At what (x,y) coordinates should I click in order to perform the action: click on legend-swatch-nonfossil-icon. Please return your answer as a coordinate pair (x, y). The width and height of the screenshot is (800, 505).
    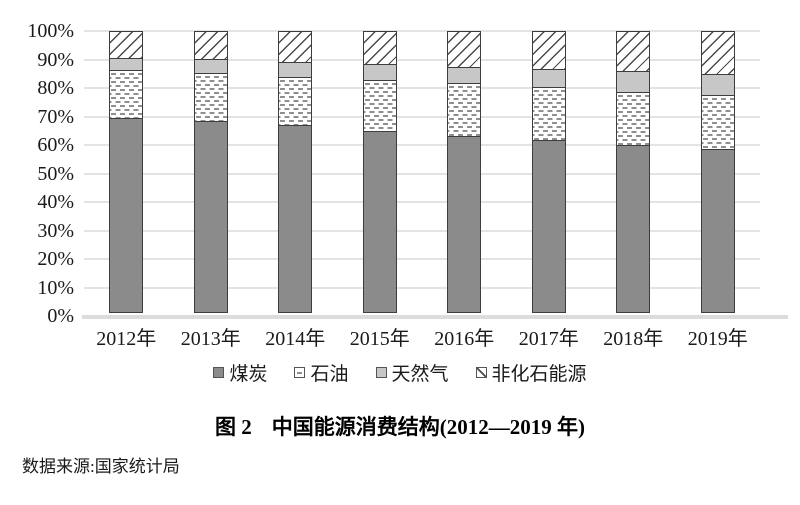
    Looking at the image, I should click on (481, 372).